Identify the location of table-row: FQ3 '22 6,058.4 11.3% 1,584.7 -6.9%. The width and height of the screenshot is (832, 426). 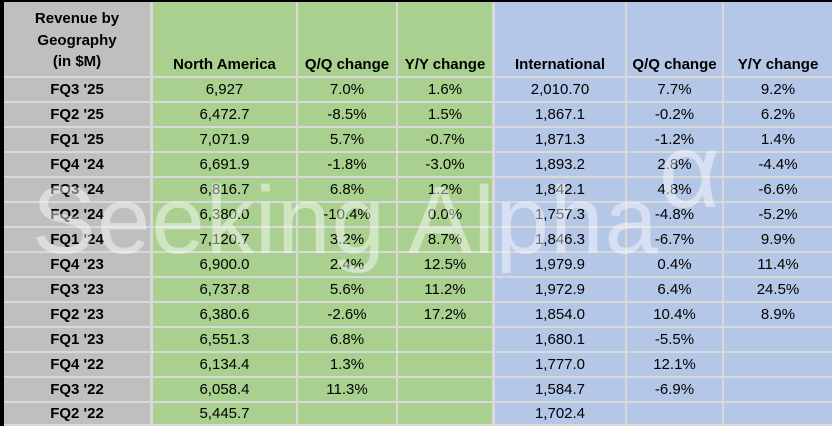
(418, 388).